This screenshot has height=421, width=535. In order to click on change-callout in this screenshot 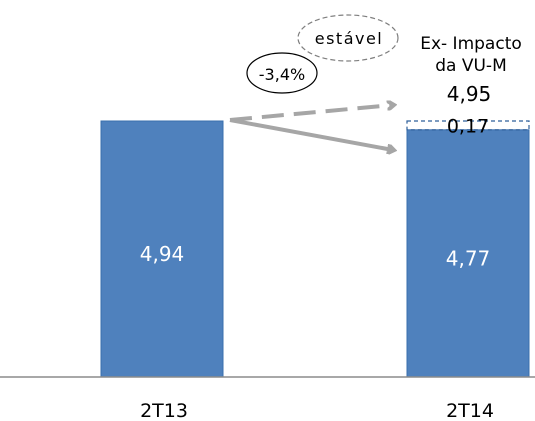, I will do `click(282, 73)`.